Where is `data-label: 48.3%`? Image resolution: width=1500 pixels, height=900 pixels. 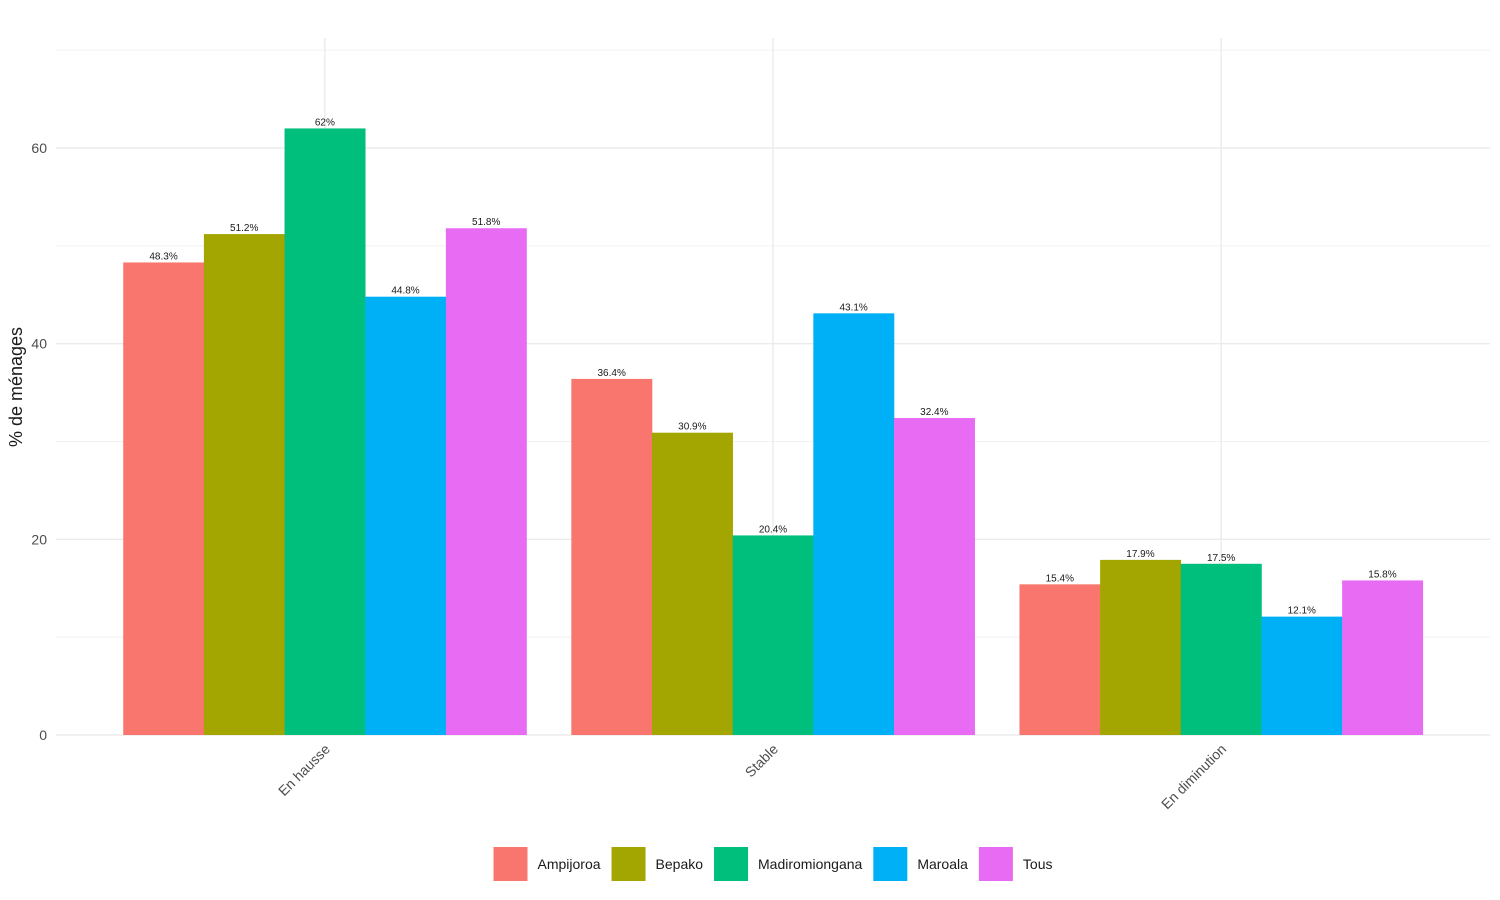
data-label: 48.3% is located at coordinates (163, 256).